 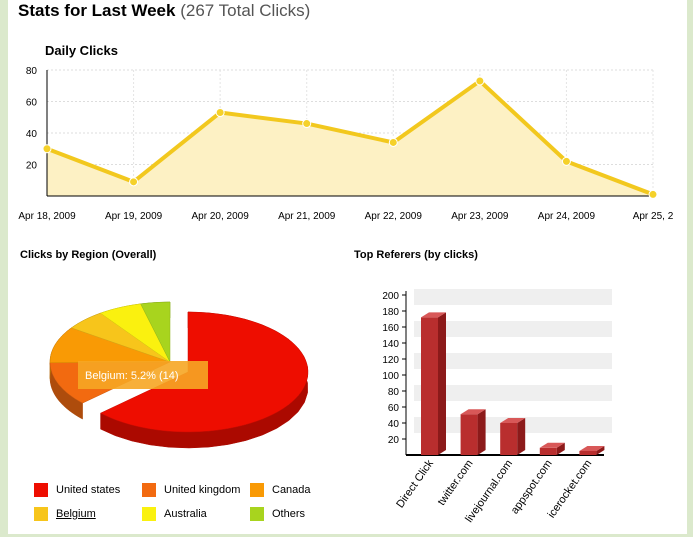 I want to click on x-tick-label: Apr 19, 2009, so click(x=134, y=216).